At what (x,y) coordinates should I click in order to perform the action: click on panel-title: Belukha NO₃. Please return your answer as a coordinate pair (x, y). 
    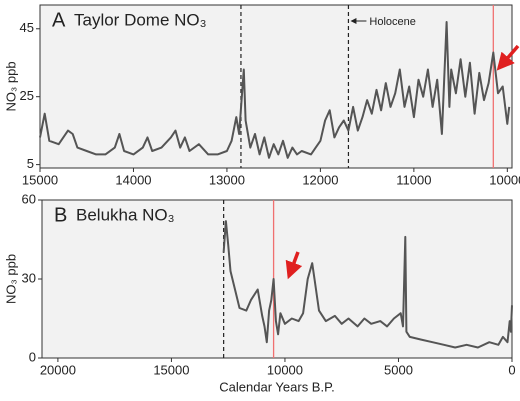
    Looking at the image, I should click on (125, 214).